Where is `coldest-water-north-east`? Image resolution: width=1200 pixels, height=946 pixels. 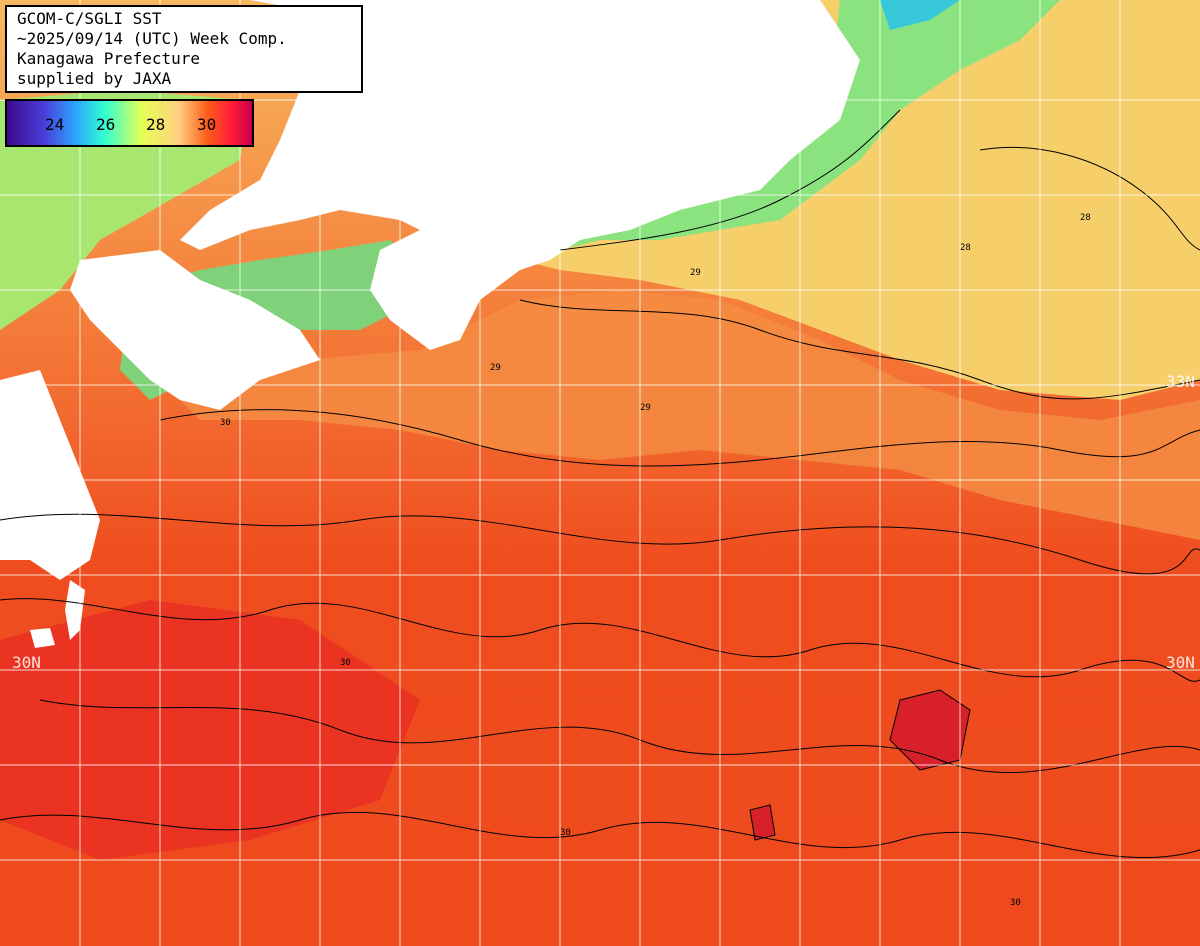
coldest-water-north-east is located at coordinates (920, 15).